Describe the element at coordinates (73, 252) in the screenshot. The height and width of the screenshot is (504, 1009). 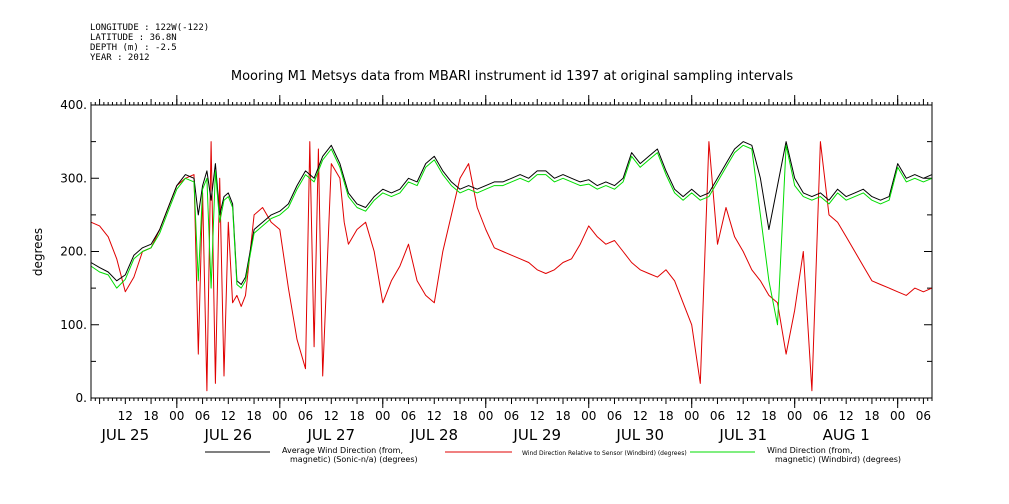
I see `y-tick-label: 200.` at that location.